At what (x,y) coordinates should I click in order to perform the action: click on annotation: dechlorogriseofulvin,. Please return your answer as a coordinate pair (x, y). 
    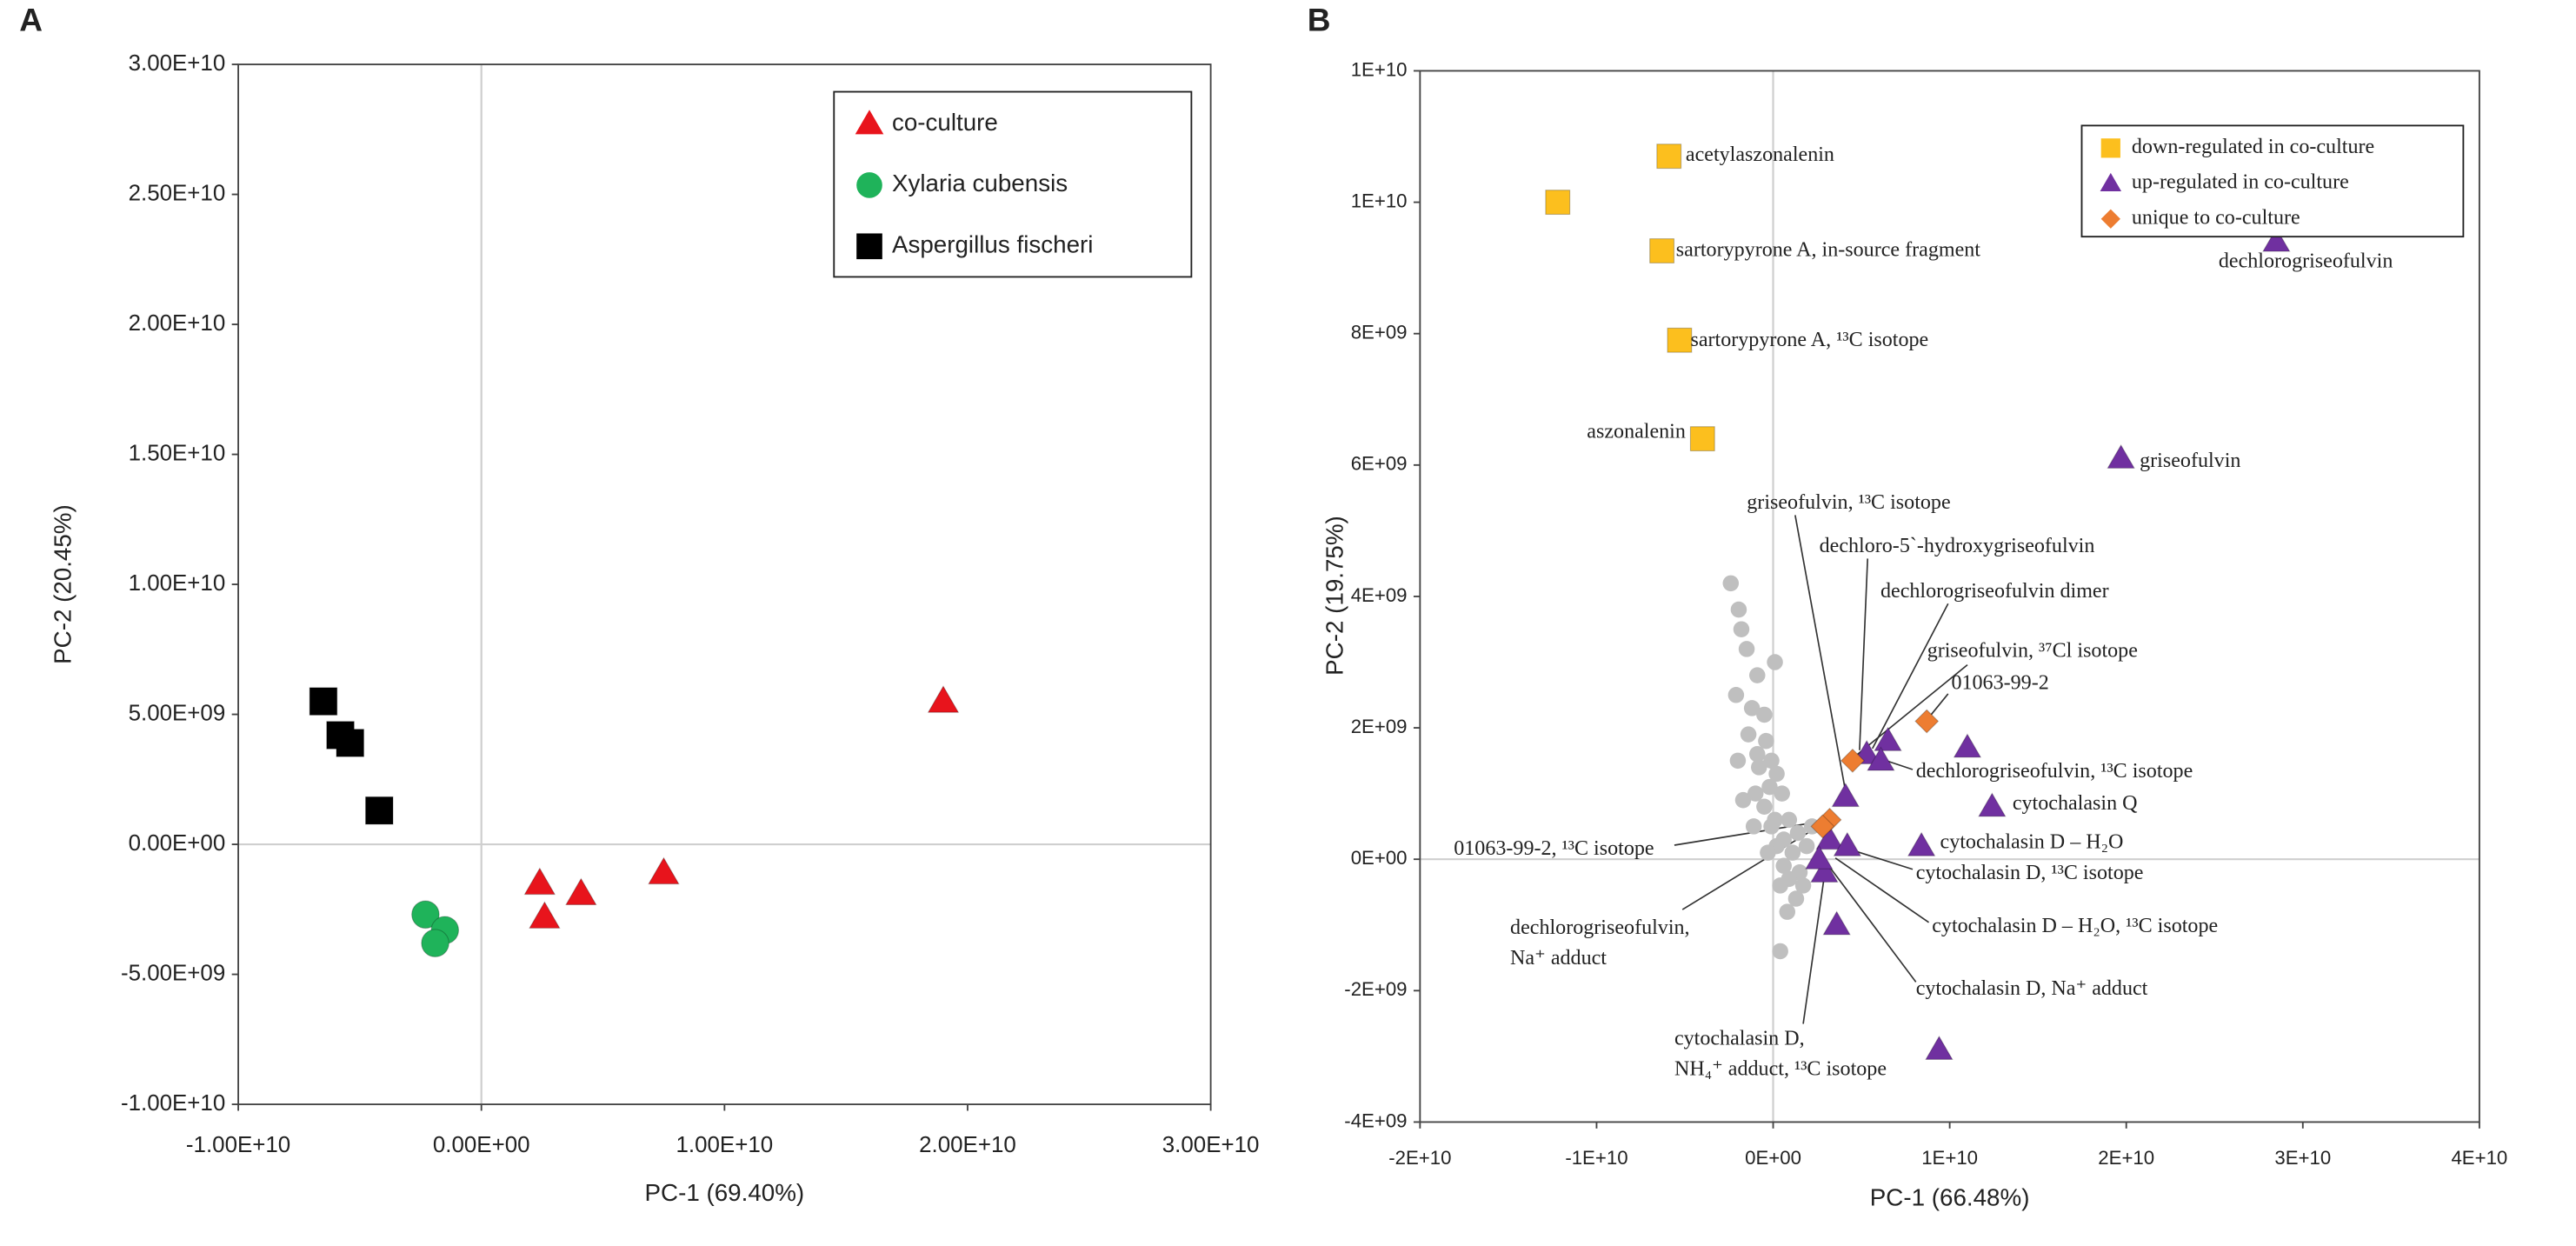
    Looking at the image, I should click on (1600, 927).